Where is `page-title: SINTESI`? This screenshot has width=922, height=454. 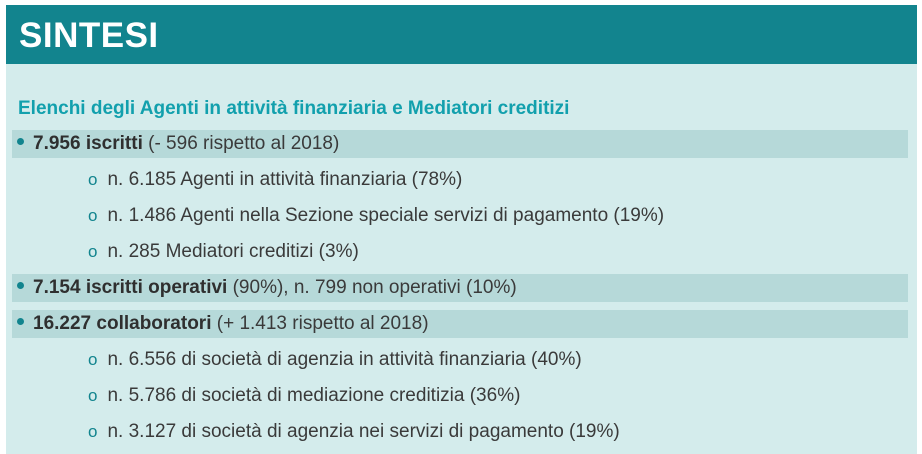 page-title: SINTESI is located at coordinates (89, 35).